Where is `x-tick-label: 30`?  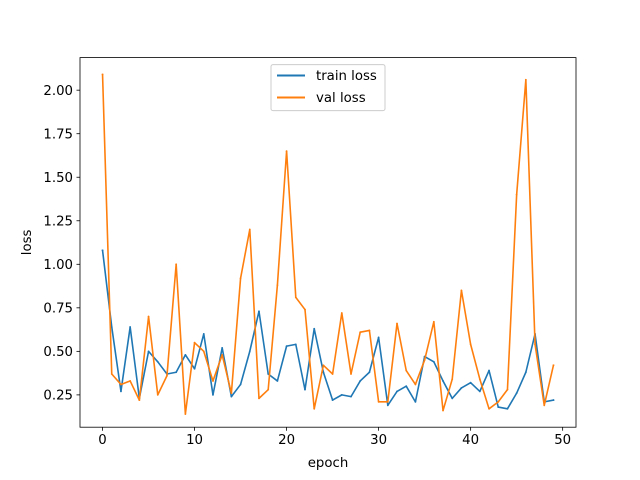 x-tick-label: 30 is located at coordinates (378, 440).